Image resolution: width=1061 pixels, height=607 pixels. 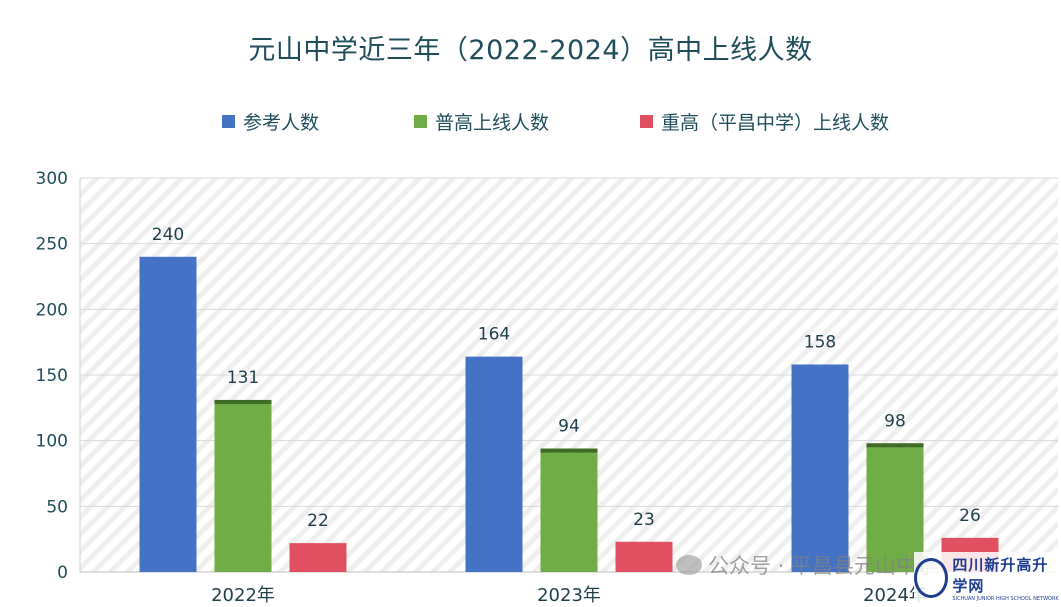 I want to click on legend: 参考人数 普高上线人数 重高（平昌中学）上线人数, so click(x=530, y=122).